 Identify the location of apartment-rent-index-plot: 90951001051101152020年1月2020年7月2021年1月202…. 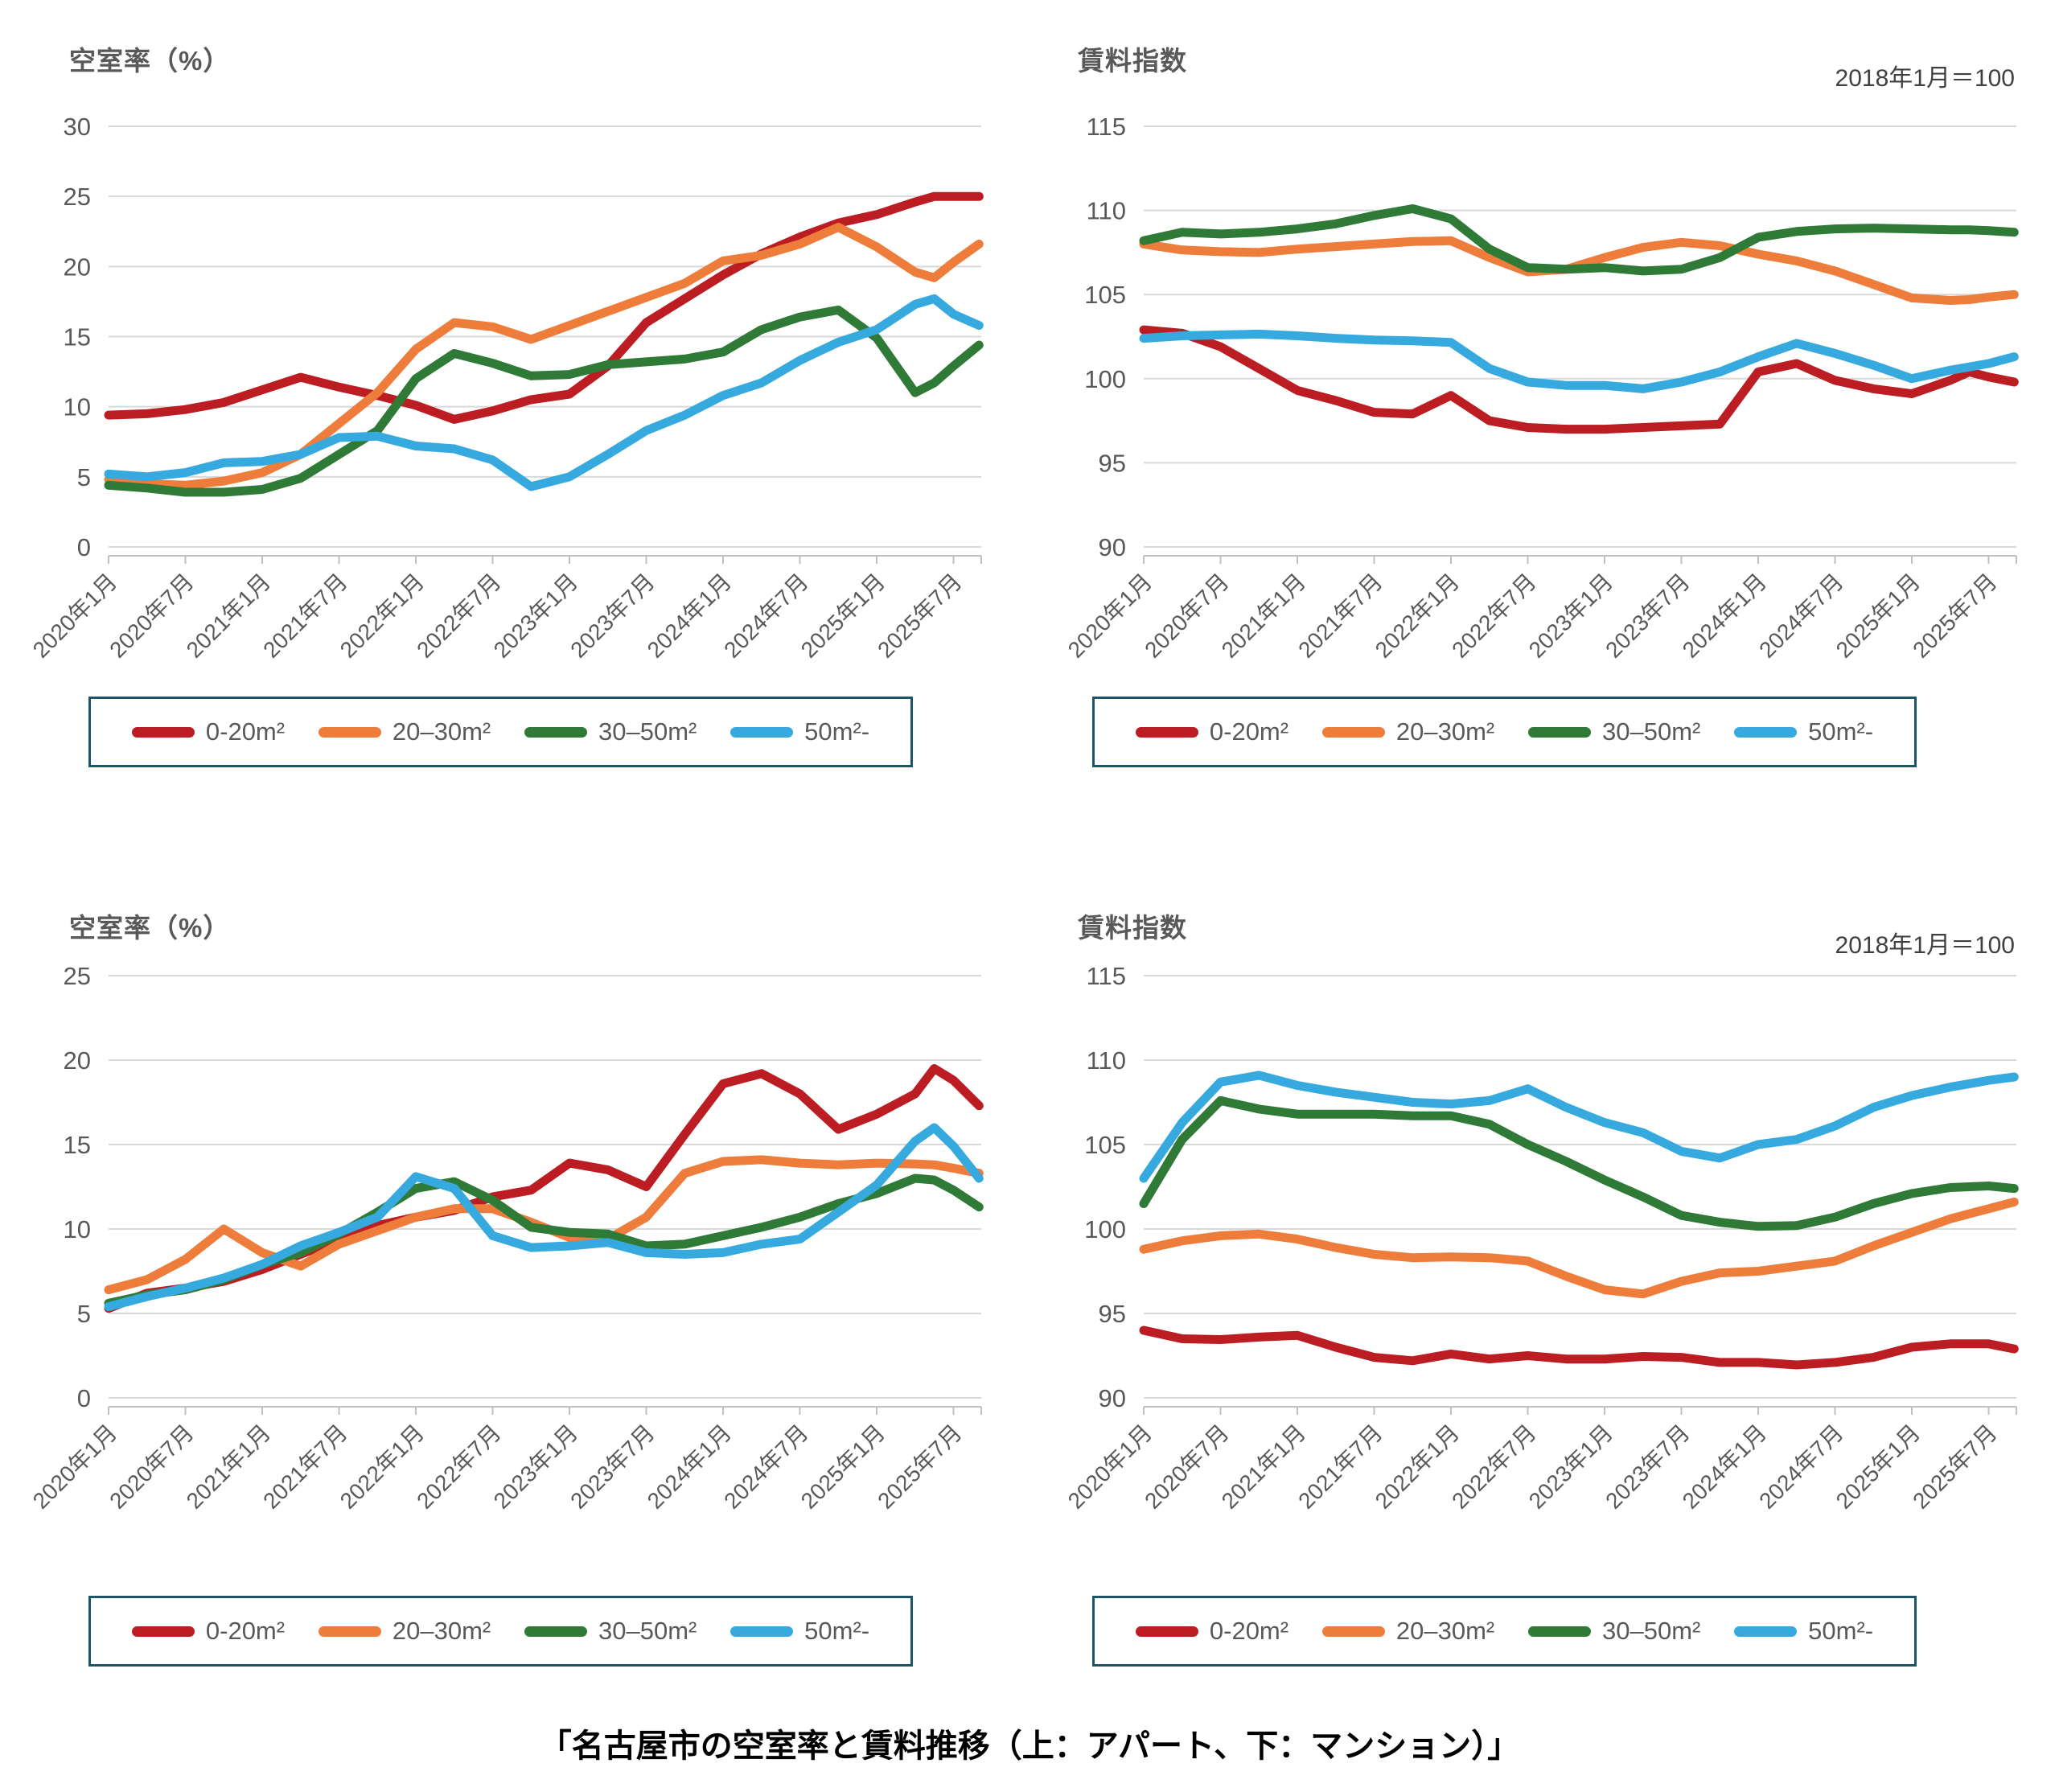
(1541, 388).